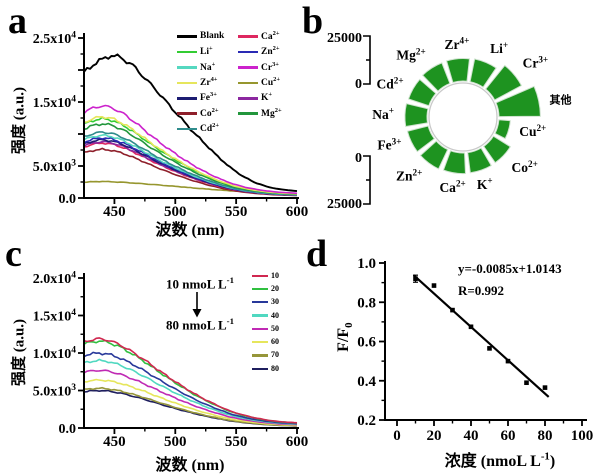  I want to click on y-tick-label: 5.0x10³, so click(55, 391).